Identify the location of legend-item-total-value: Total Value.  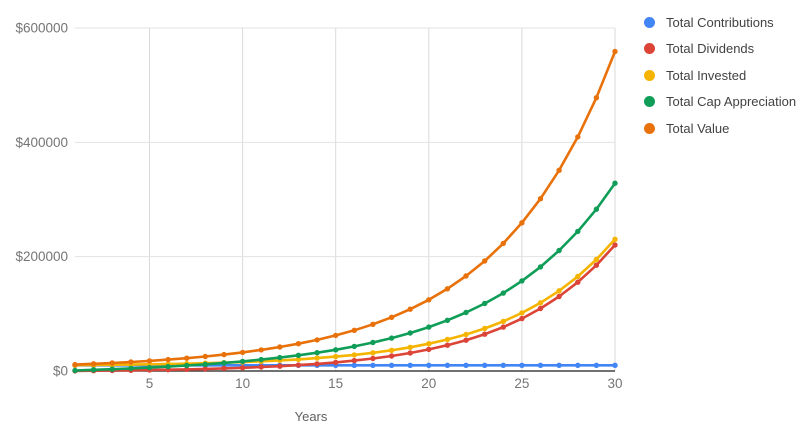
(720, 128).